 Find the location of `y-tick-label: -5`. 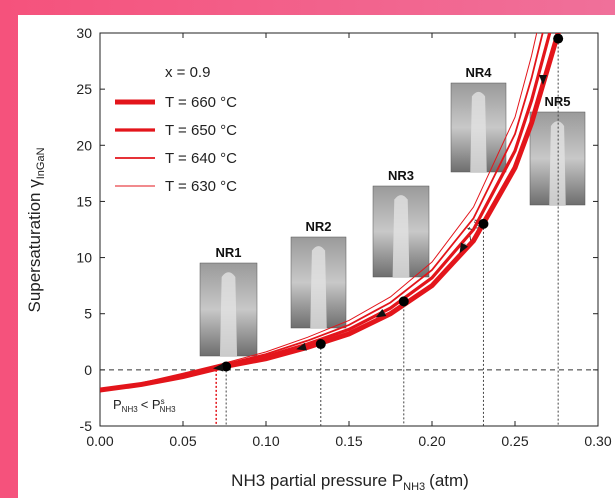

y-tick-label: -5 is located at coordinates (86, 426).